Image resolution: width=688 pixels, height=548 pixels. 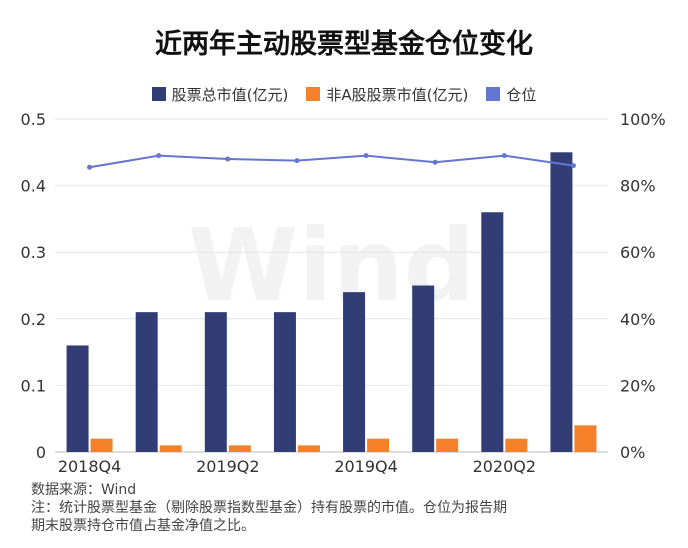 What do you see at coordinates (505, 466) in the screenshot?
I see `x-axis-tick-label: 2020Q2` at bounding box center [505, 466].